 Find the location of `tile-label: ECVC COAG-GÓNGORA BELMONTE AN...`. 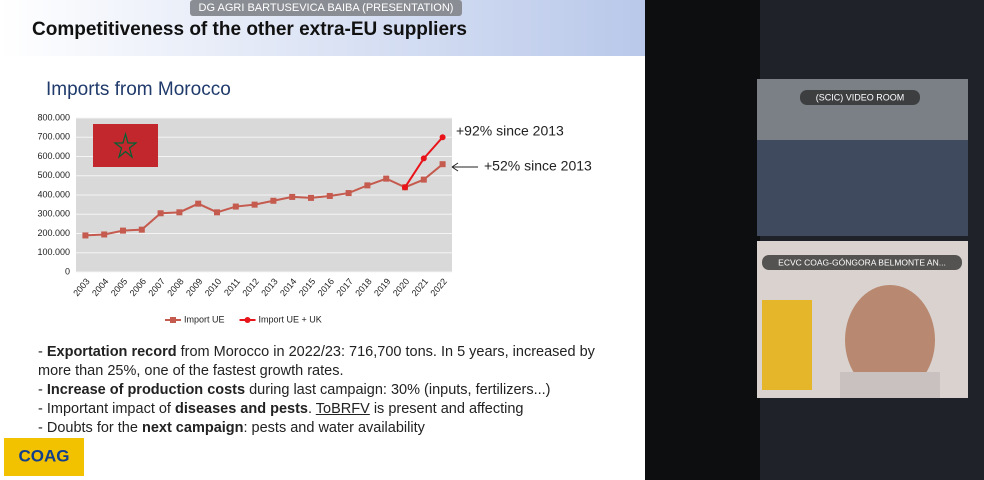

tile-label: ECVC COAG-GÓNGORA BELMONTE AN... is located at coordinates (862, 262).